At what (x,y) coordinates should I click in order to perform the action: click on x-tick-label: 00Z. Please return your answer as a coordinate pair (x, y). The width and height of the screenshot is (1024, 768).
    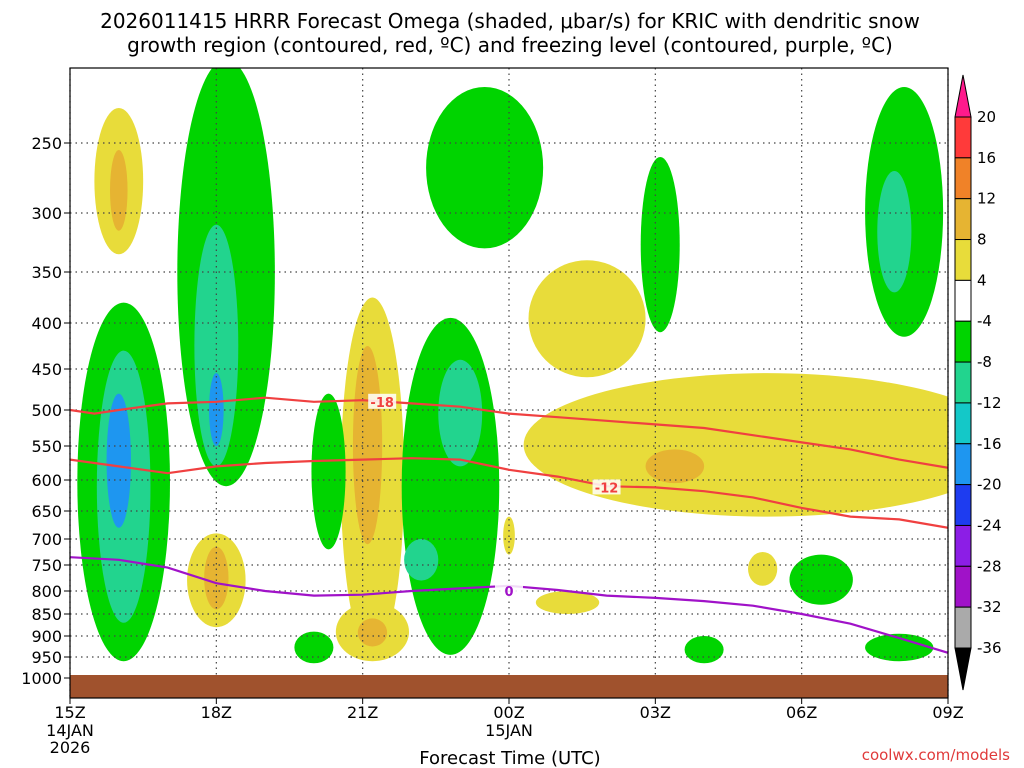
    Looking at the image, I should click on (508, 712).